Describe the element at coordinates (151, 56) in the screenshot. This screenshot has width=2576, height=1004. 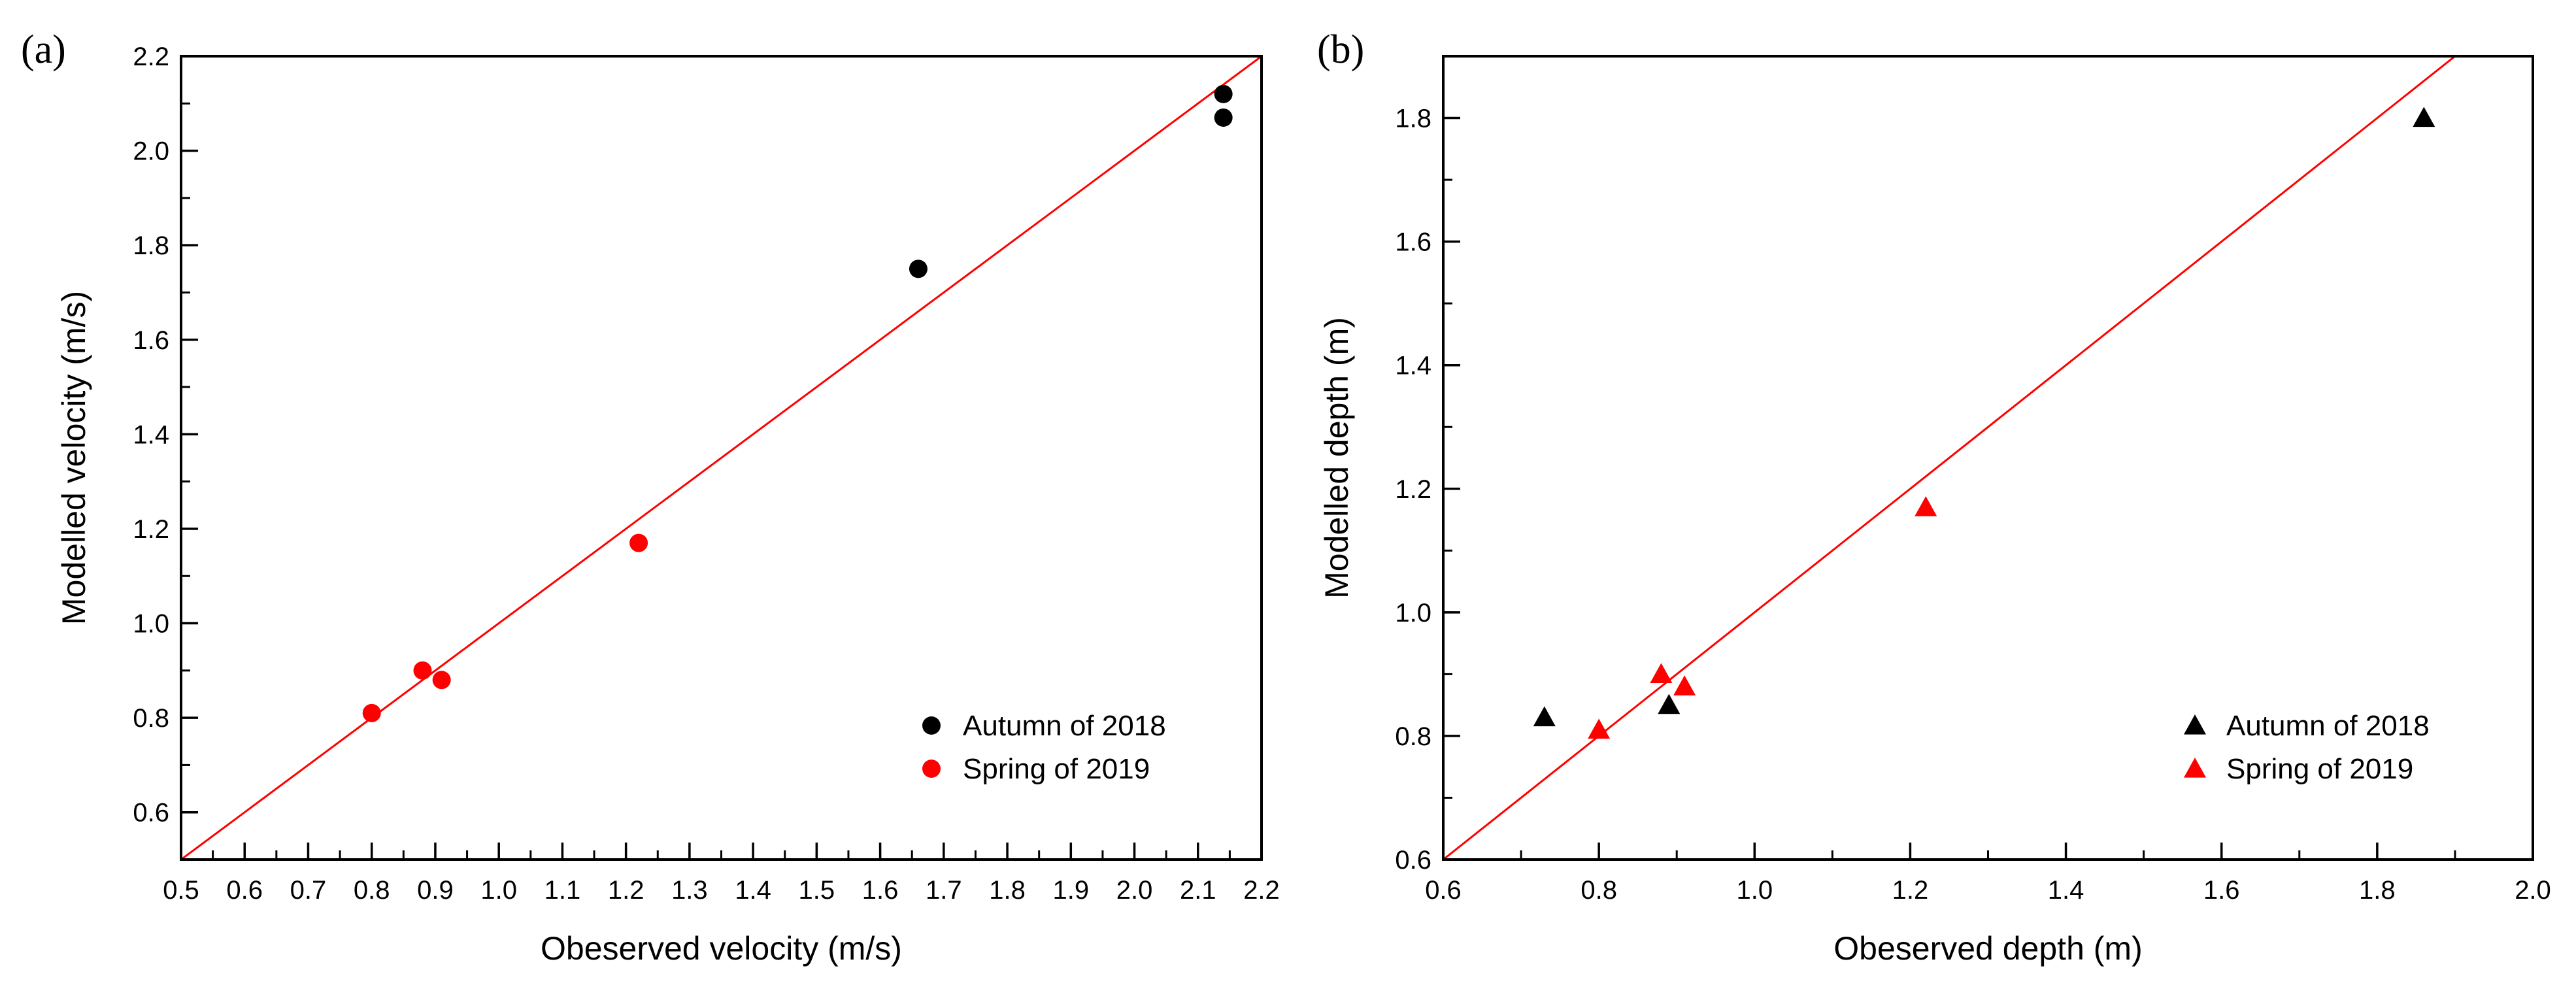
I see `y-tick-label: 2.2` at that location.